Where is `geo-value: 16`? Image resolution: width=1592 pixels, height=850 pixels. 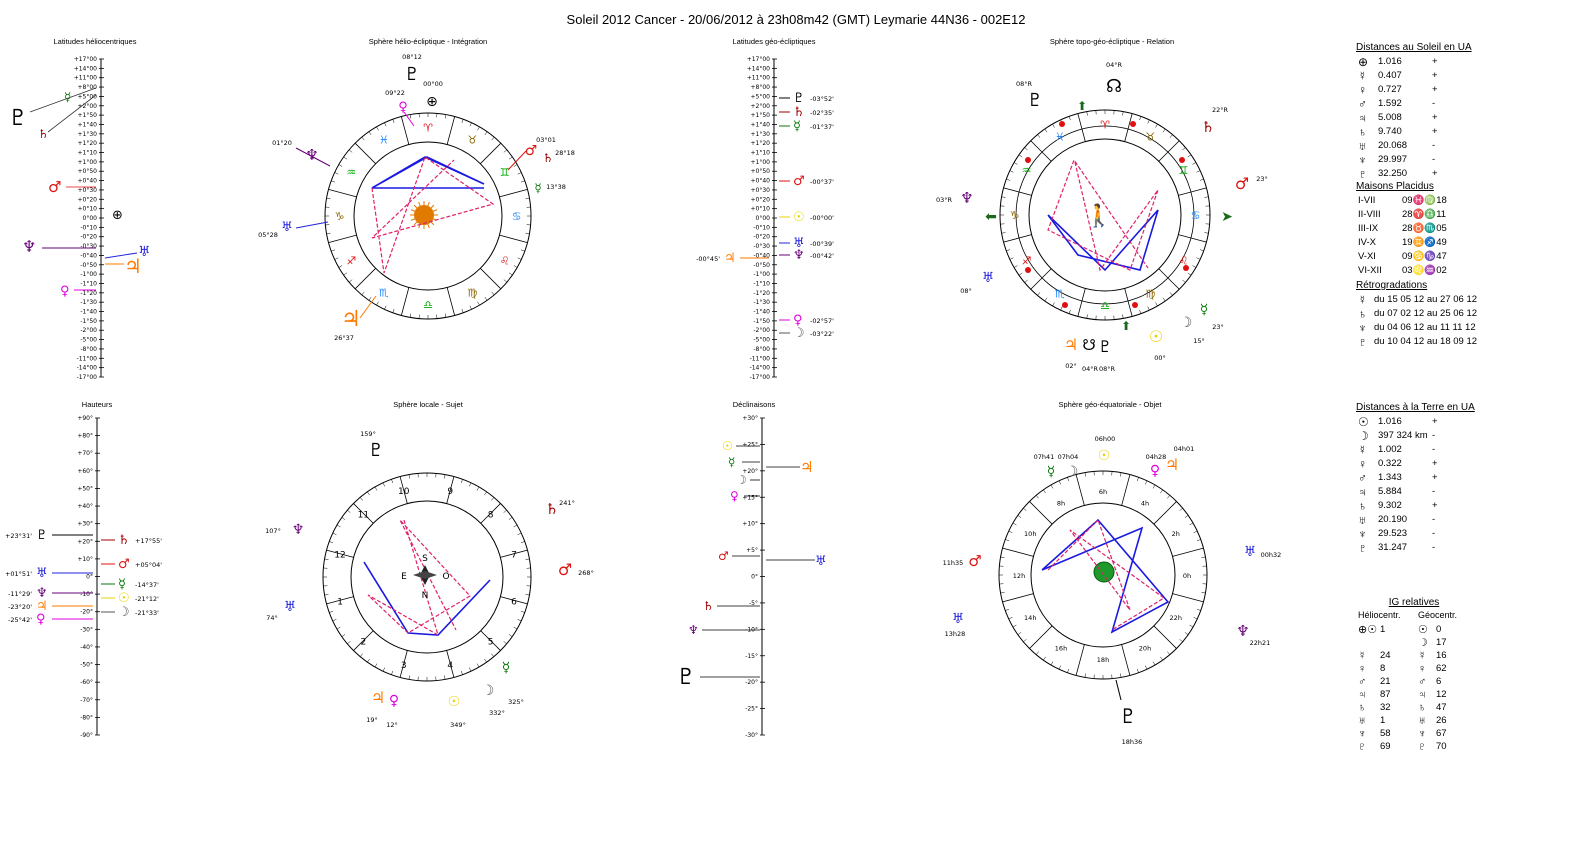
geo-value: 16 is located at coordinates (1441, 655).